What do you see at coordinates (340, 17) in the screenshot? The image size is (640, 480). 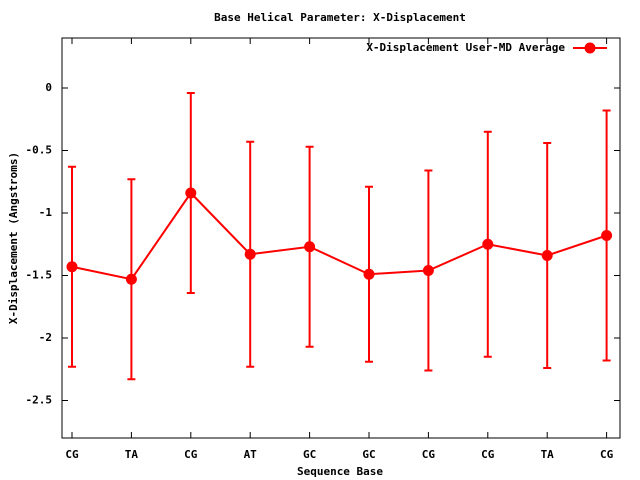 I see `chart-title: Base Helical Parameter: X-Displacement` at bounding box center [340, 17].